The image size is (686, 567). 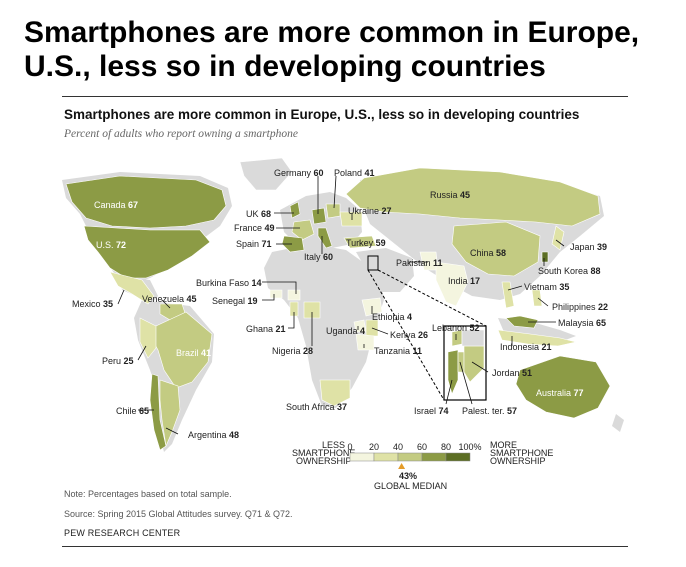 I want to click on leader-philippines, so click(x=543, y=302).